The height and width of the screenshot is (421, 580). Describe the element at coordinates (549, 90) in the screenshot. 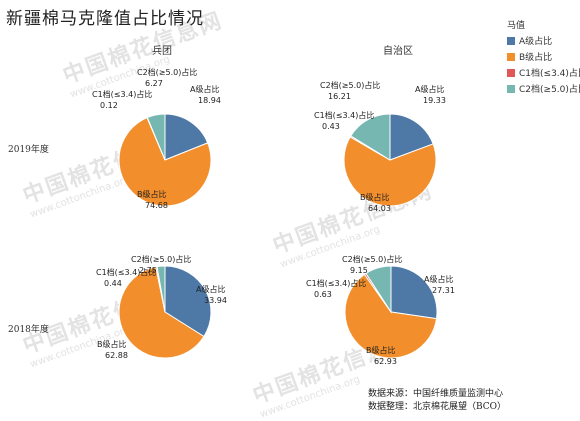

I see `legend-label-c2: C2档(≥5.0)占比` at that location.